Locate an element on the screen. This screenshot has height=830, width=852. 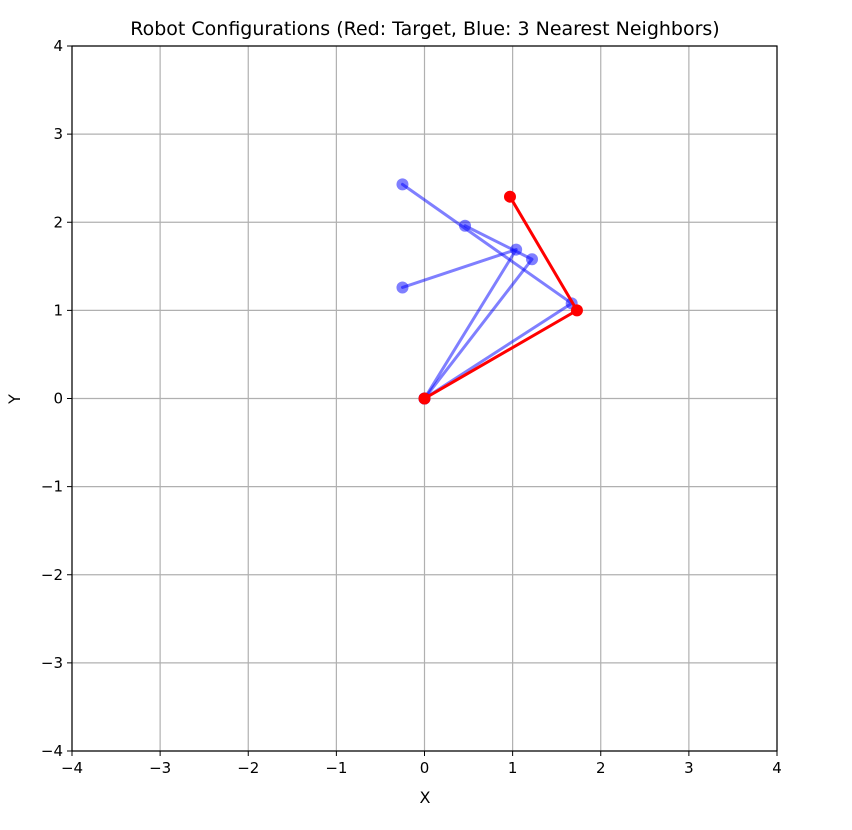
x-tick-label: 4 is located at coordinates (777, 768).